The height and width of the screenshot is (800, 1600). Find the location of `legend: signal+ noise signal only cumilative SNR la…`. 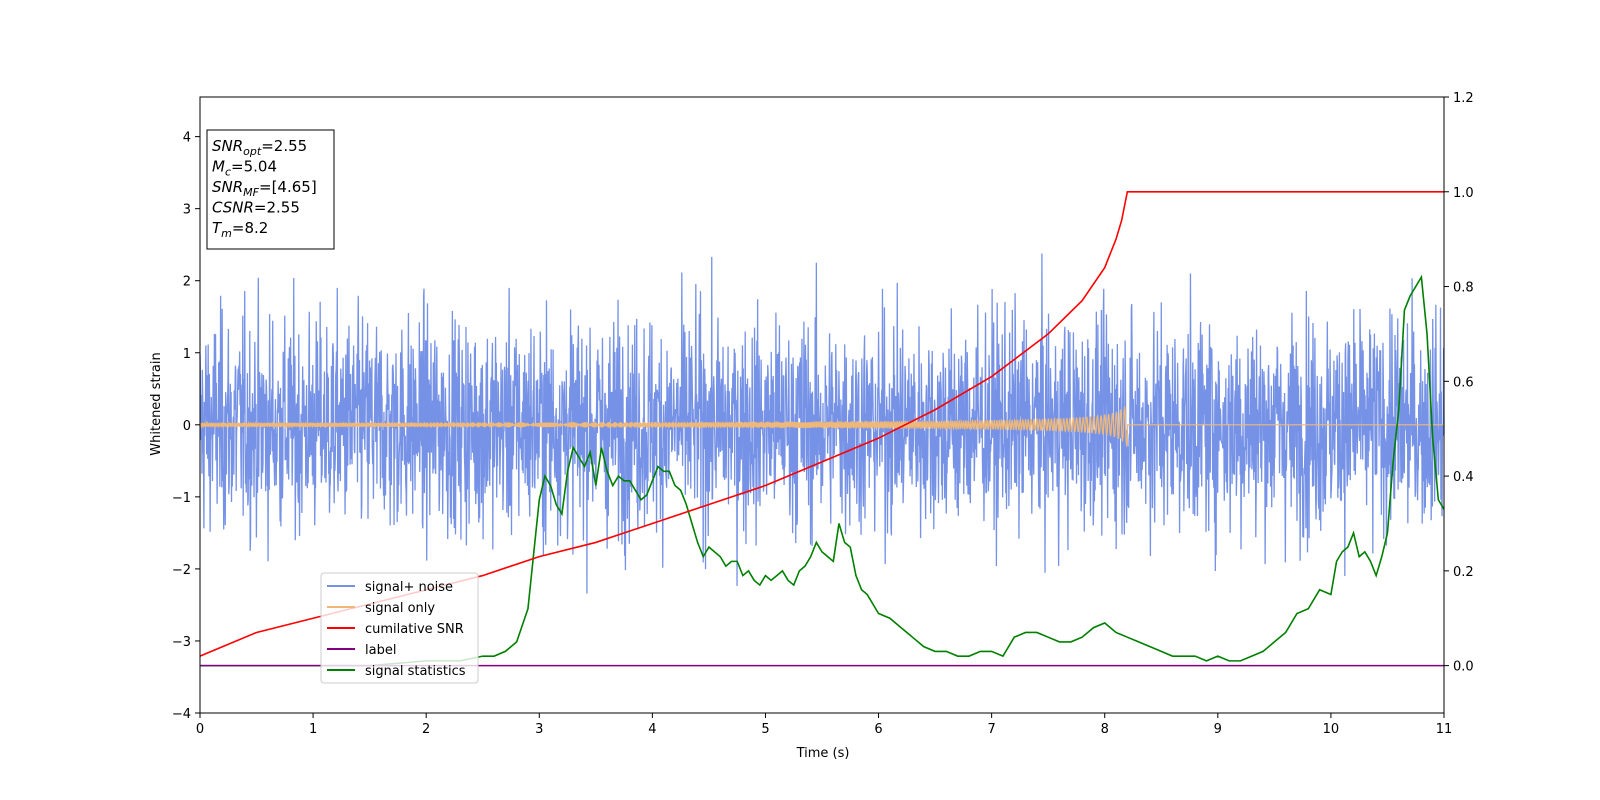

legend: signal+ noise signal only cumilative SNR la… is located at coordinates (399, 628).